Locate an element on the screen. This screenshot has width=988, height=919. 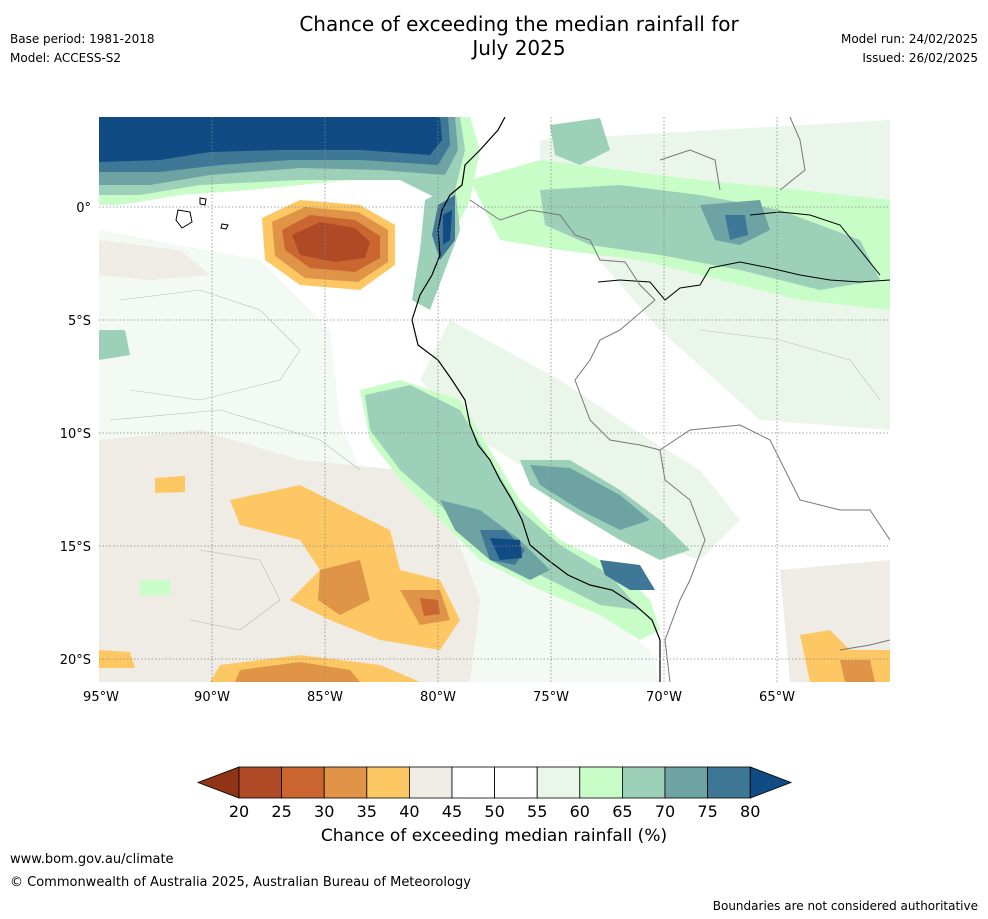
colorbar-tick-label: 30 is located at coordinates (324, 811).